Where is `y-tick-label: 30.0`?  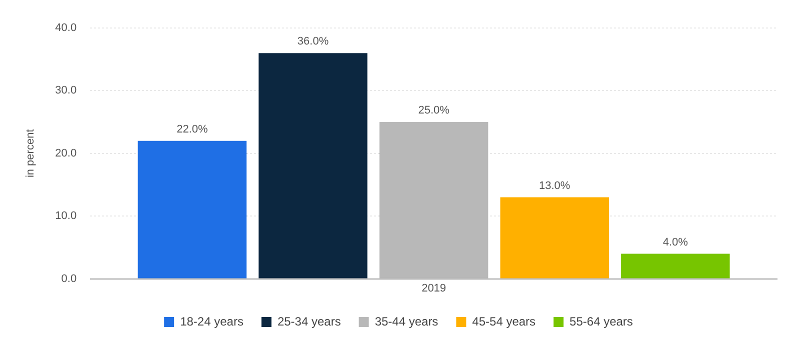
y-tick-label: 30.0 is located at coordinates (66, 90).